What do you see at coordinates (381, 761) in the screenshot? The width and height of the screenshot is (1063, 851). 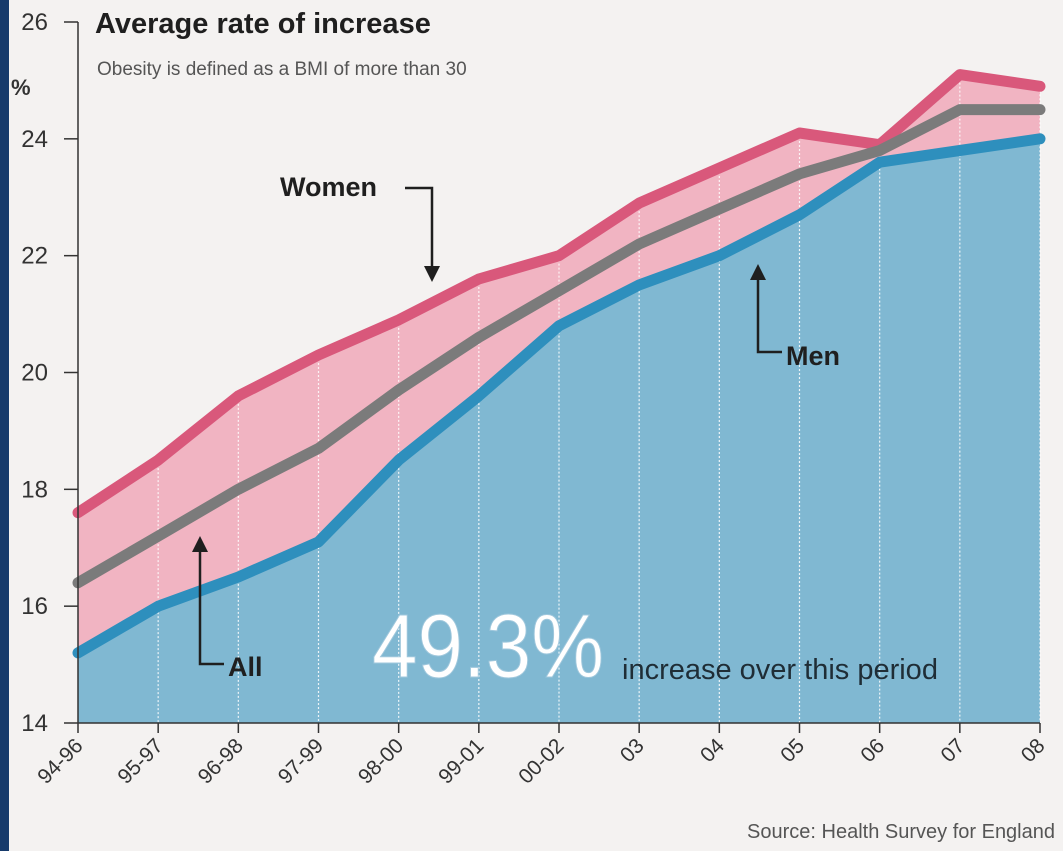 I see `x-tick-label: 98-00` at bounding box center [381, 761].